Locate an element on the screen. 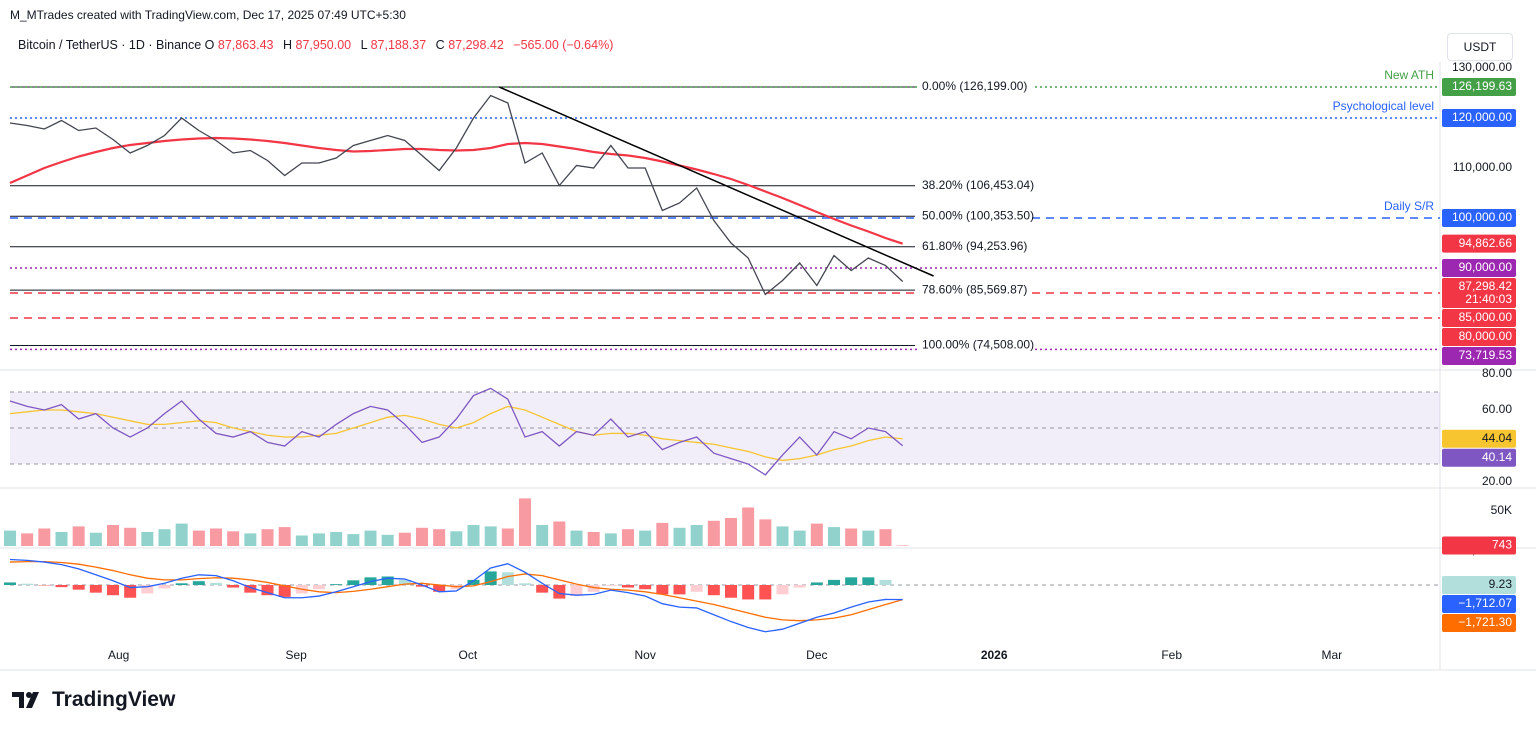 The image size is (1536, 734). price-label: −1,712.07 is located at coordinates (1485, 603).